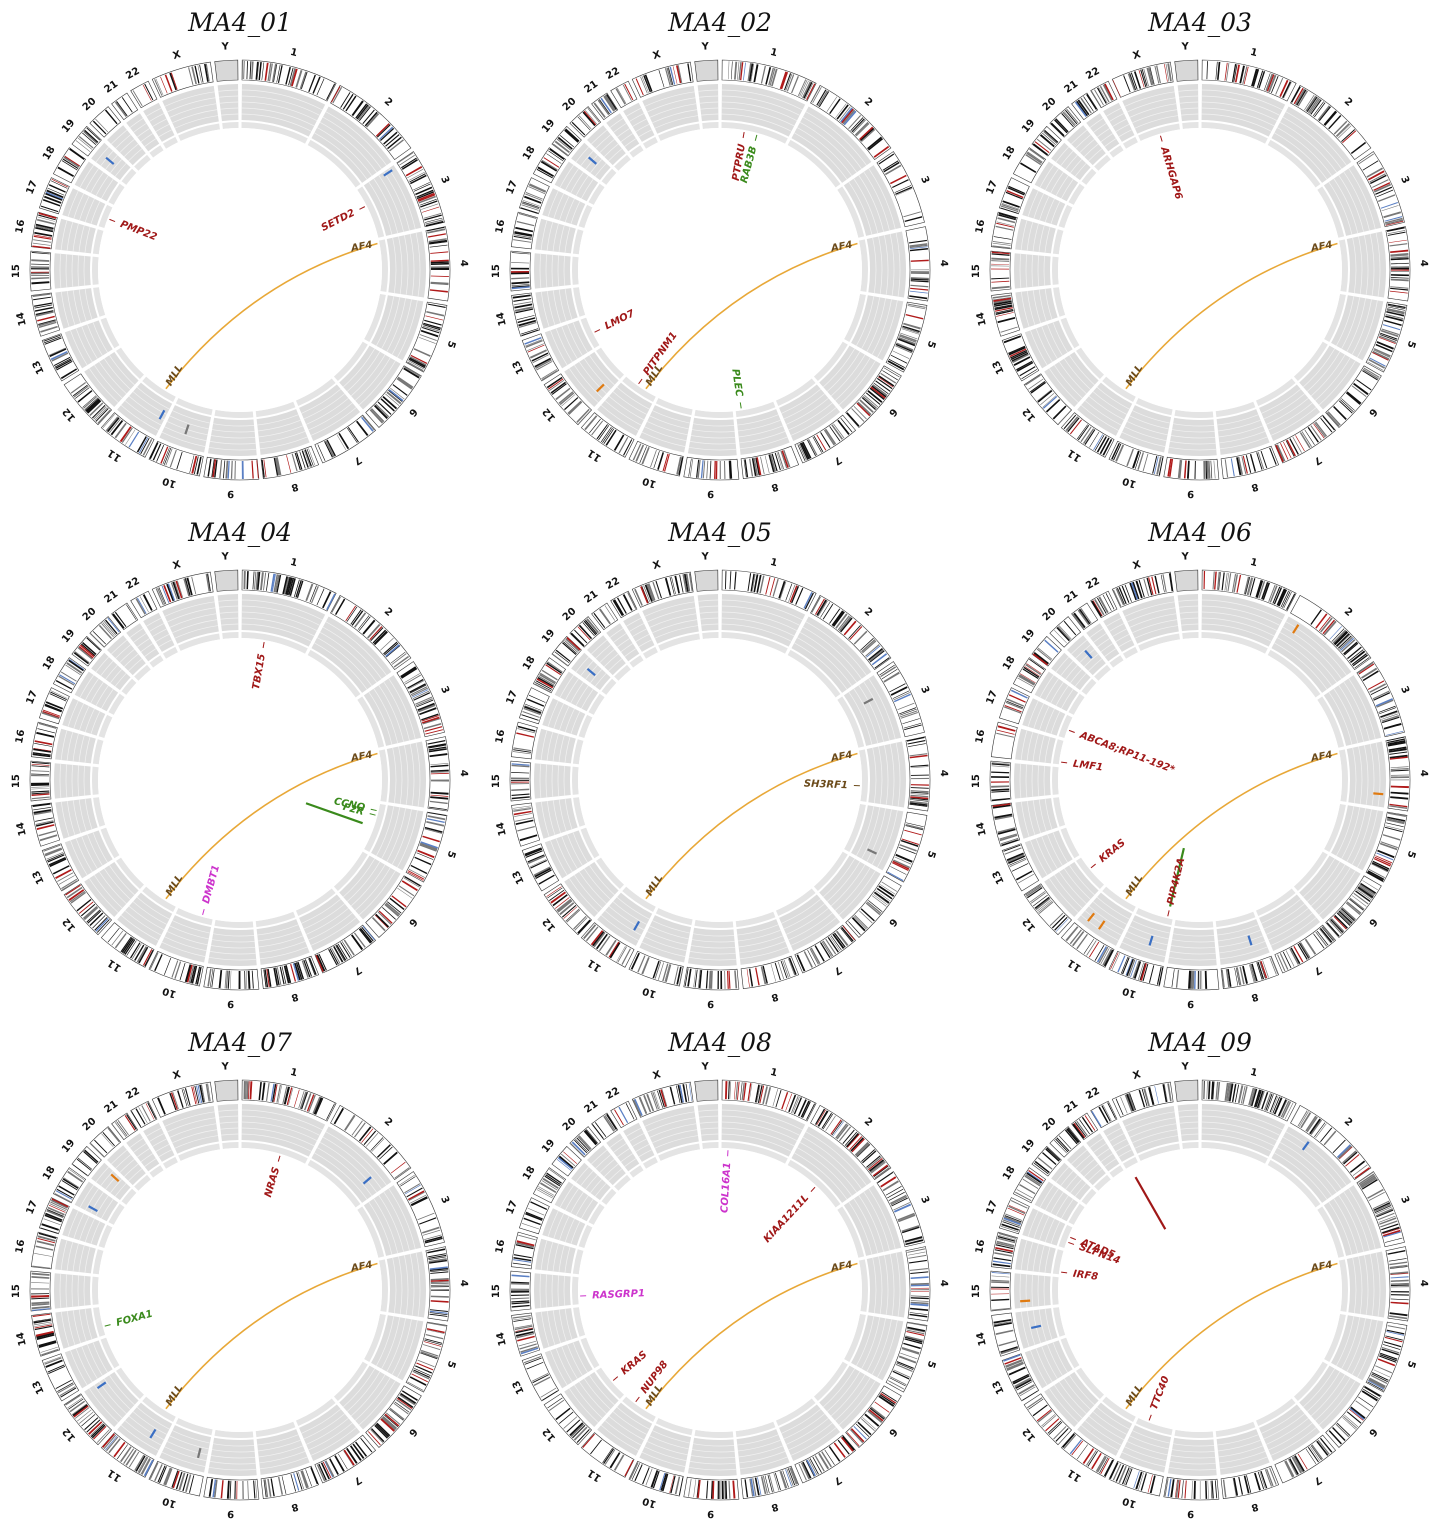  I want to click on gene-label: SH3RF1, so click(826, 784).